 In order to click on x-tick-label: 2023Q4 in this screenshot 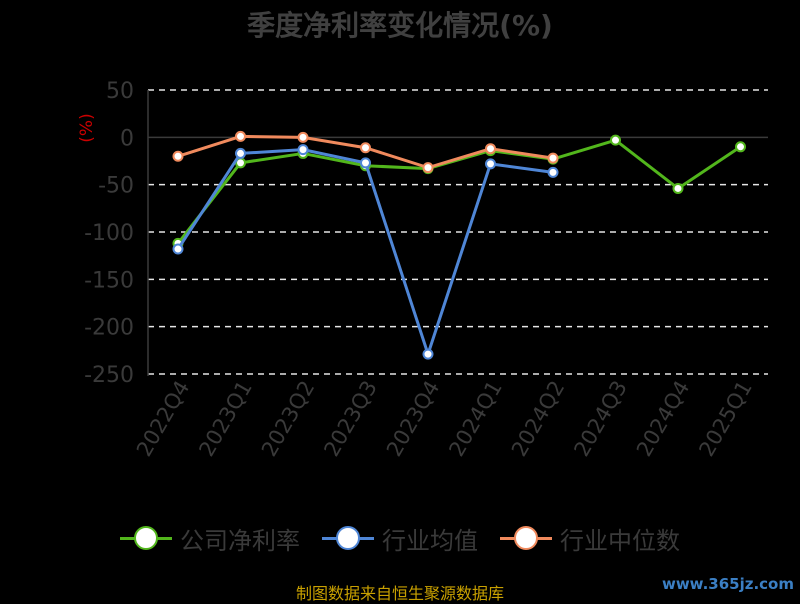, I will do `click(413, 419)`.